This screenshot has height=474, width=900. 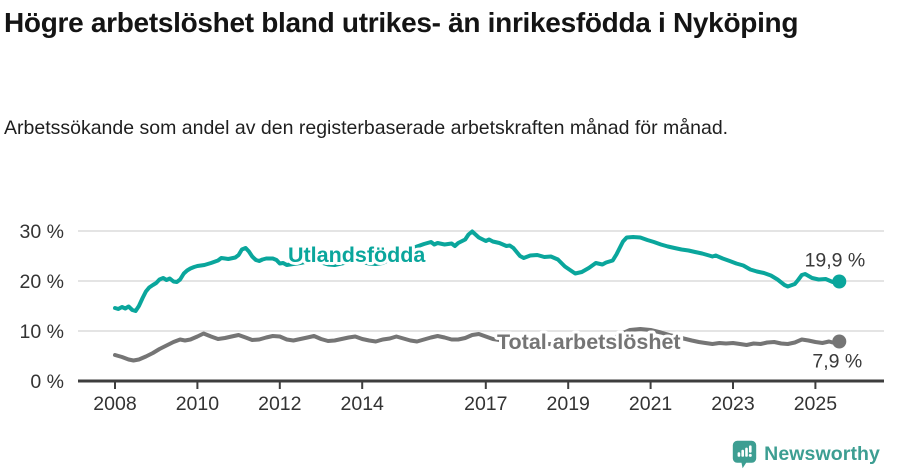 What do you see at coordinates (47, 382) in the screenshot?
I see `y-tick-label: 0 %` at bounding box center [47, 382].